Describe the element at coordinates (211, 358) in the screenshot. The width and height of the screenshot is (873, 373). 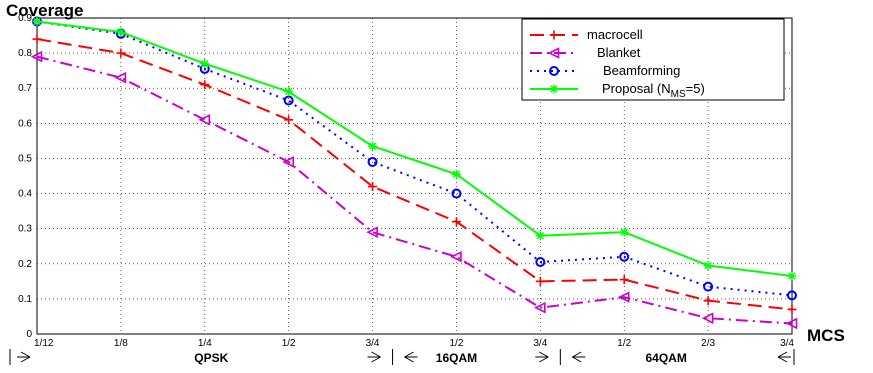
I see `group-label: QPSK` at that location.